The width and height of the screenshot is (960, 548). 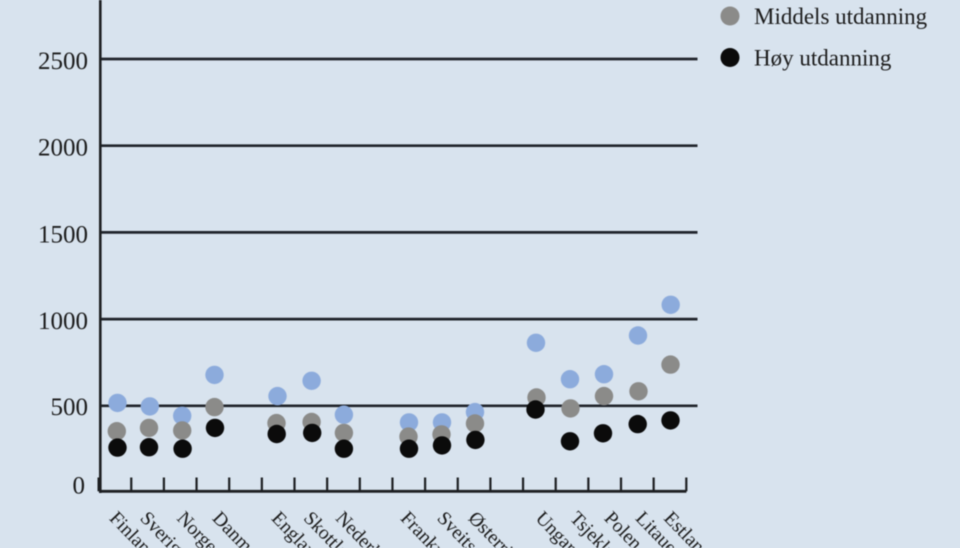 I want to click on svg-text: 1500, so click(x=63, y=234).